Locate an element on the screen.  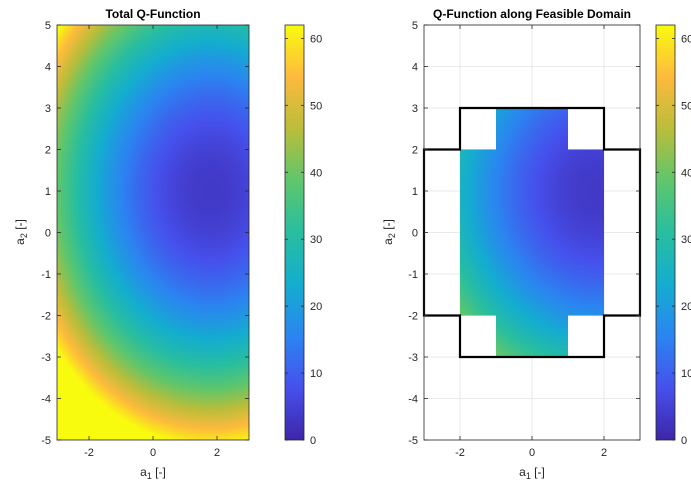
colorbar-left-ticks: 0 10 20 30 40 50 60 is located at coordinates (303, 240).